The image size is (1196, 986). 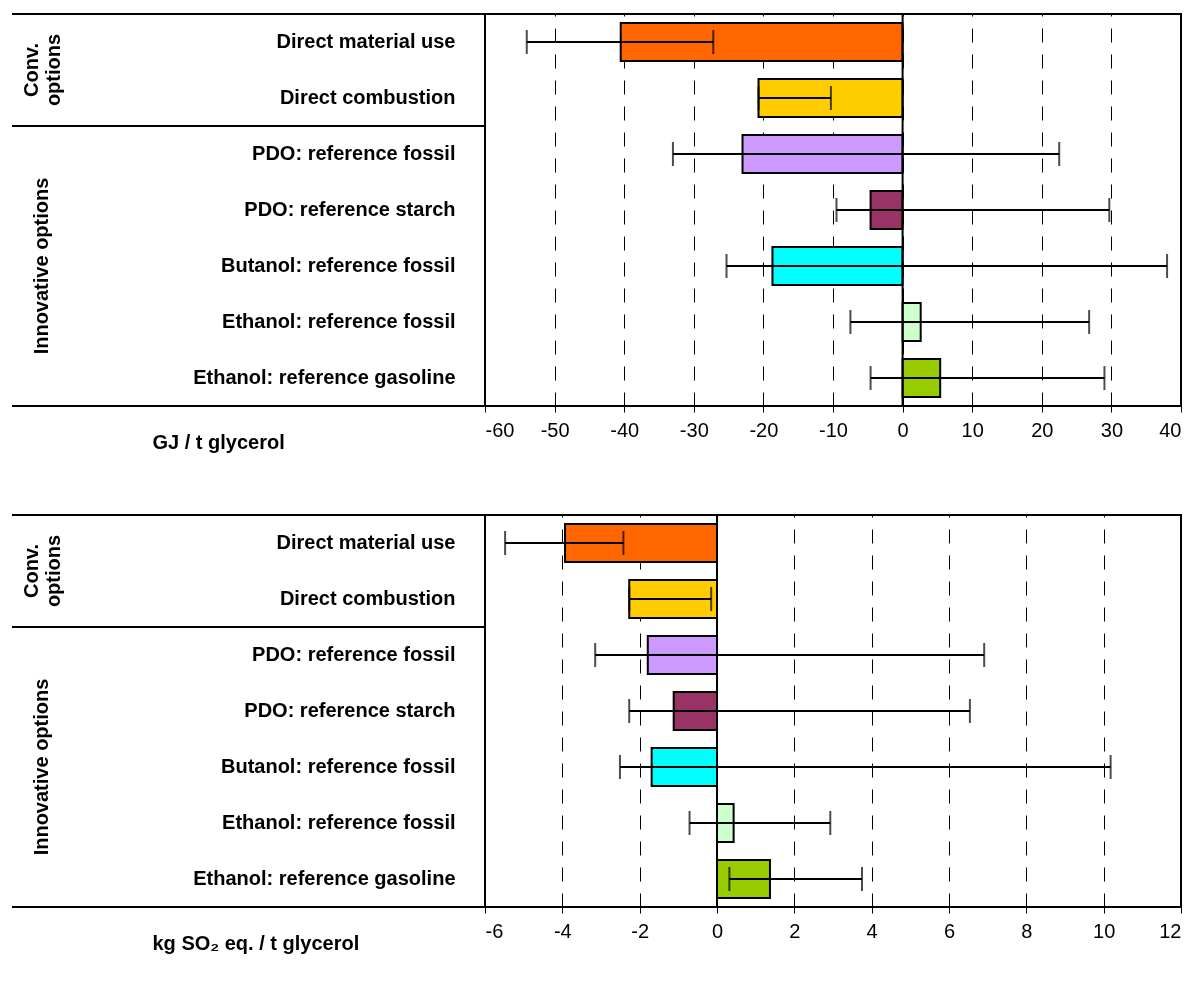 I want to click on x-tick-label: 4, so click(x=872, y=930).